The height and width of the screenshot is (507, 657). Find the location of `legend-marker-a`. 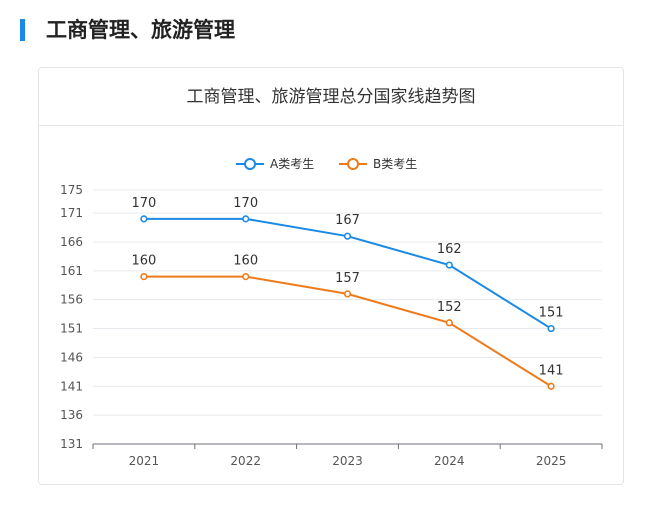

legend-marker-a is located at coordinates (250, 164).